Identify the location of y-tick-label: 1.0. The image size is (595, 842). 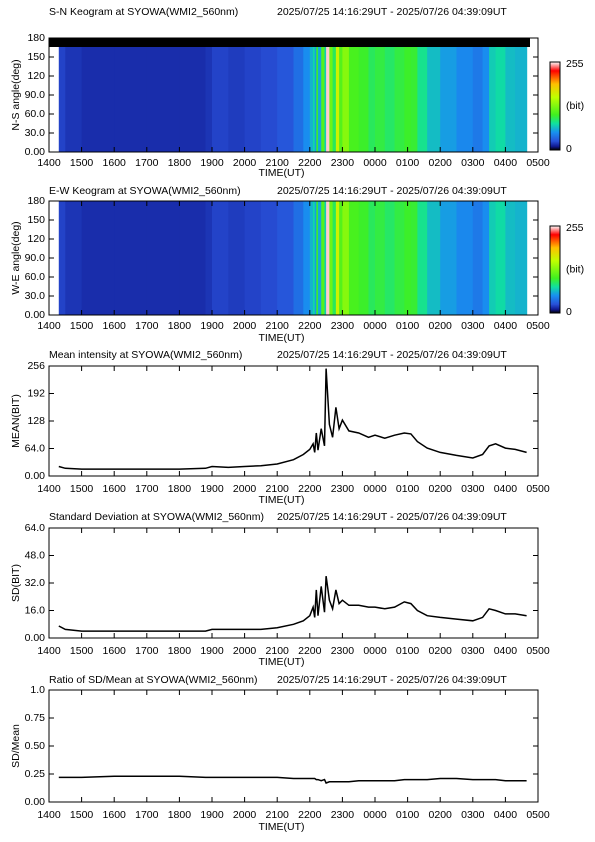
(37, 690).